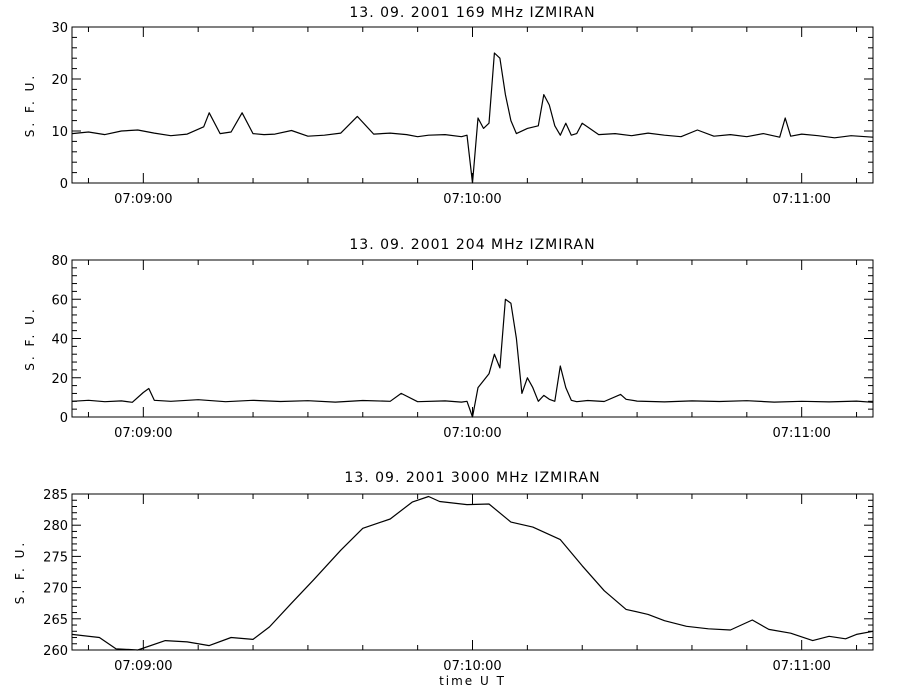  What do you see at coordinates (472, 478) in the screenshot?
I see `chart-title: 13. 09. 2001 3000 MHz IZMIRAN` at bounding box center [472, 478].